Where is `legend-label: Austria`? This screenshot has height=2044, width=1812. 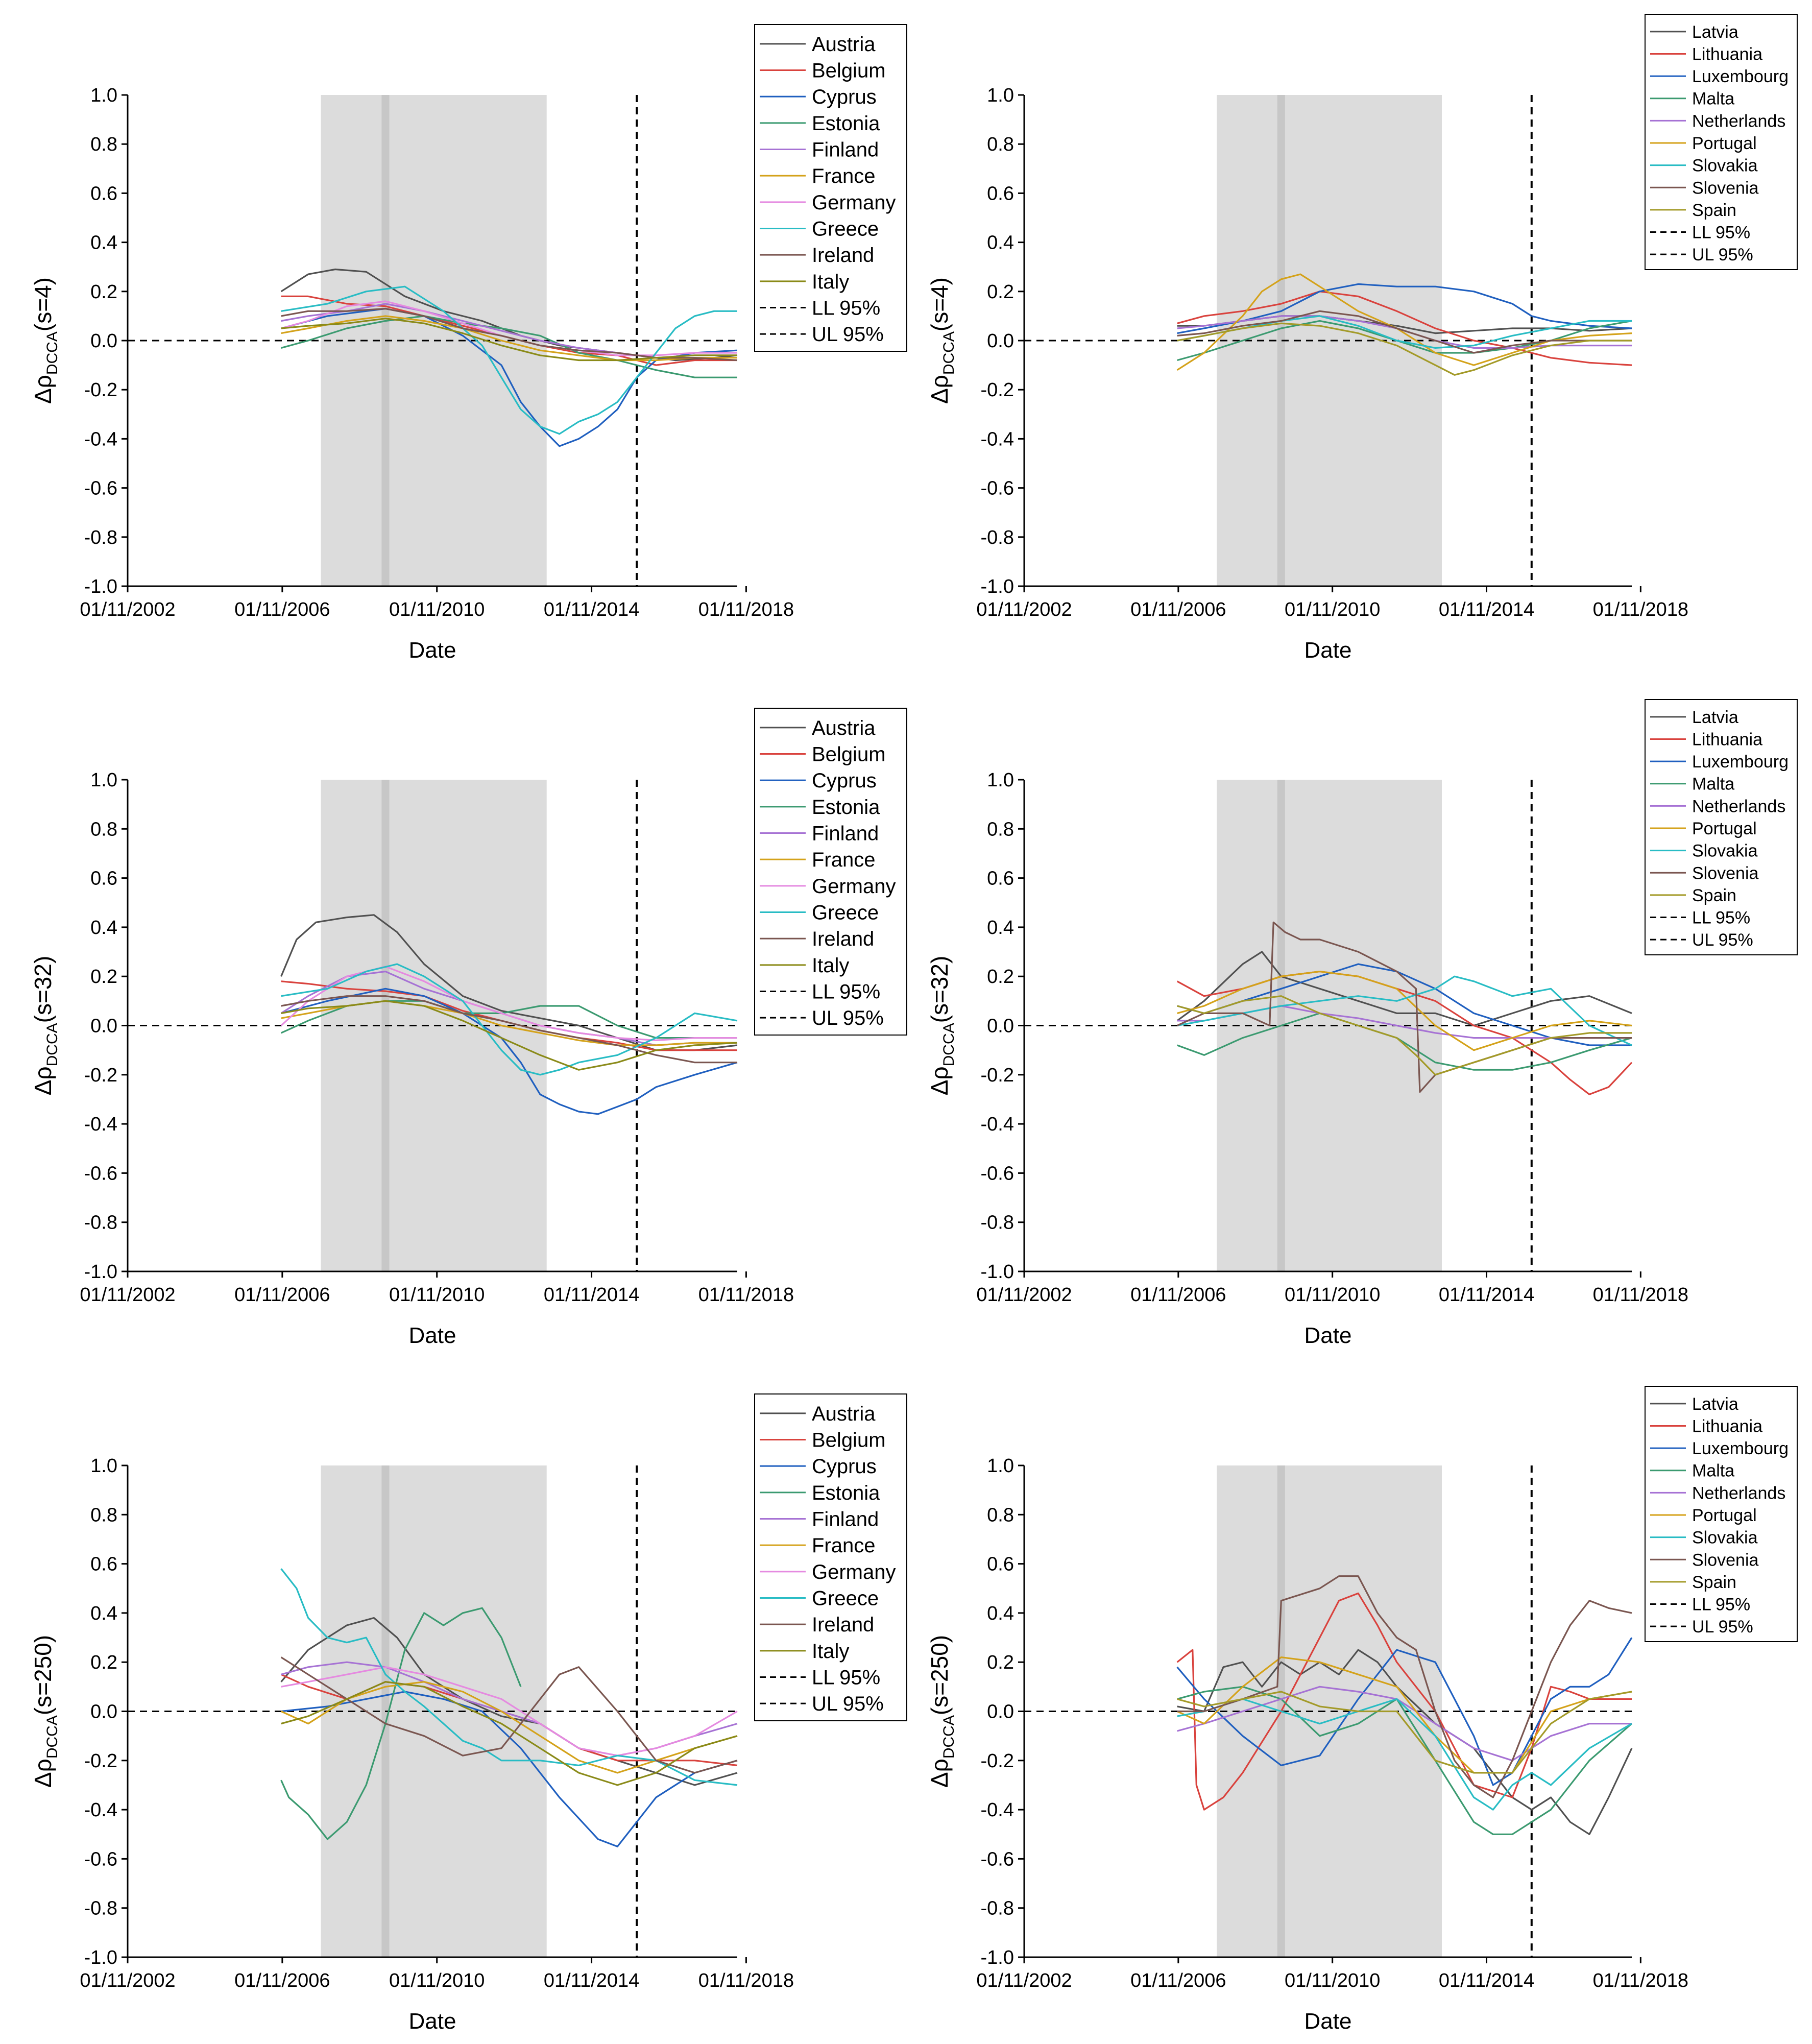 legend-label: Austria is located at coordinates (844, 44).